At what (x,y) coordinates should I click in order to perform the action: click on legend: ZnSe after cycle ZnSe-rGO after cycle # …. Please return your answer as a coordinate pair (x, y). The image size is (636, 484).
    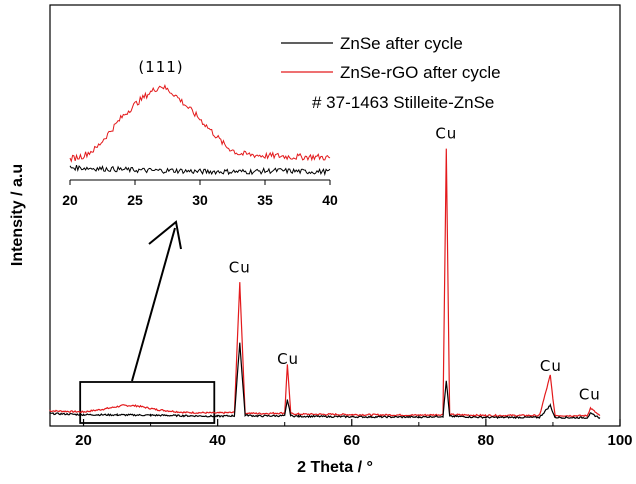
    Looking at the image, I should click on (391, 73).